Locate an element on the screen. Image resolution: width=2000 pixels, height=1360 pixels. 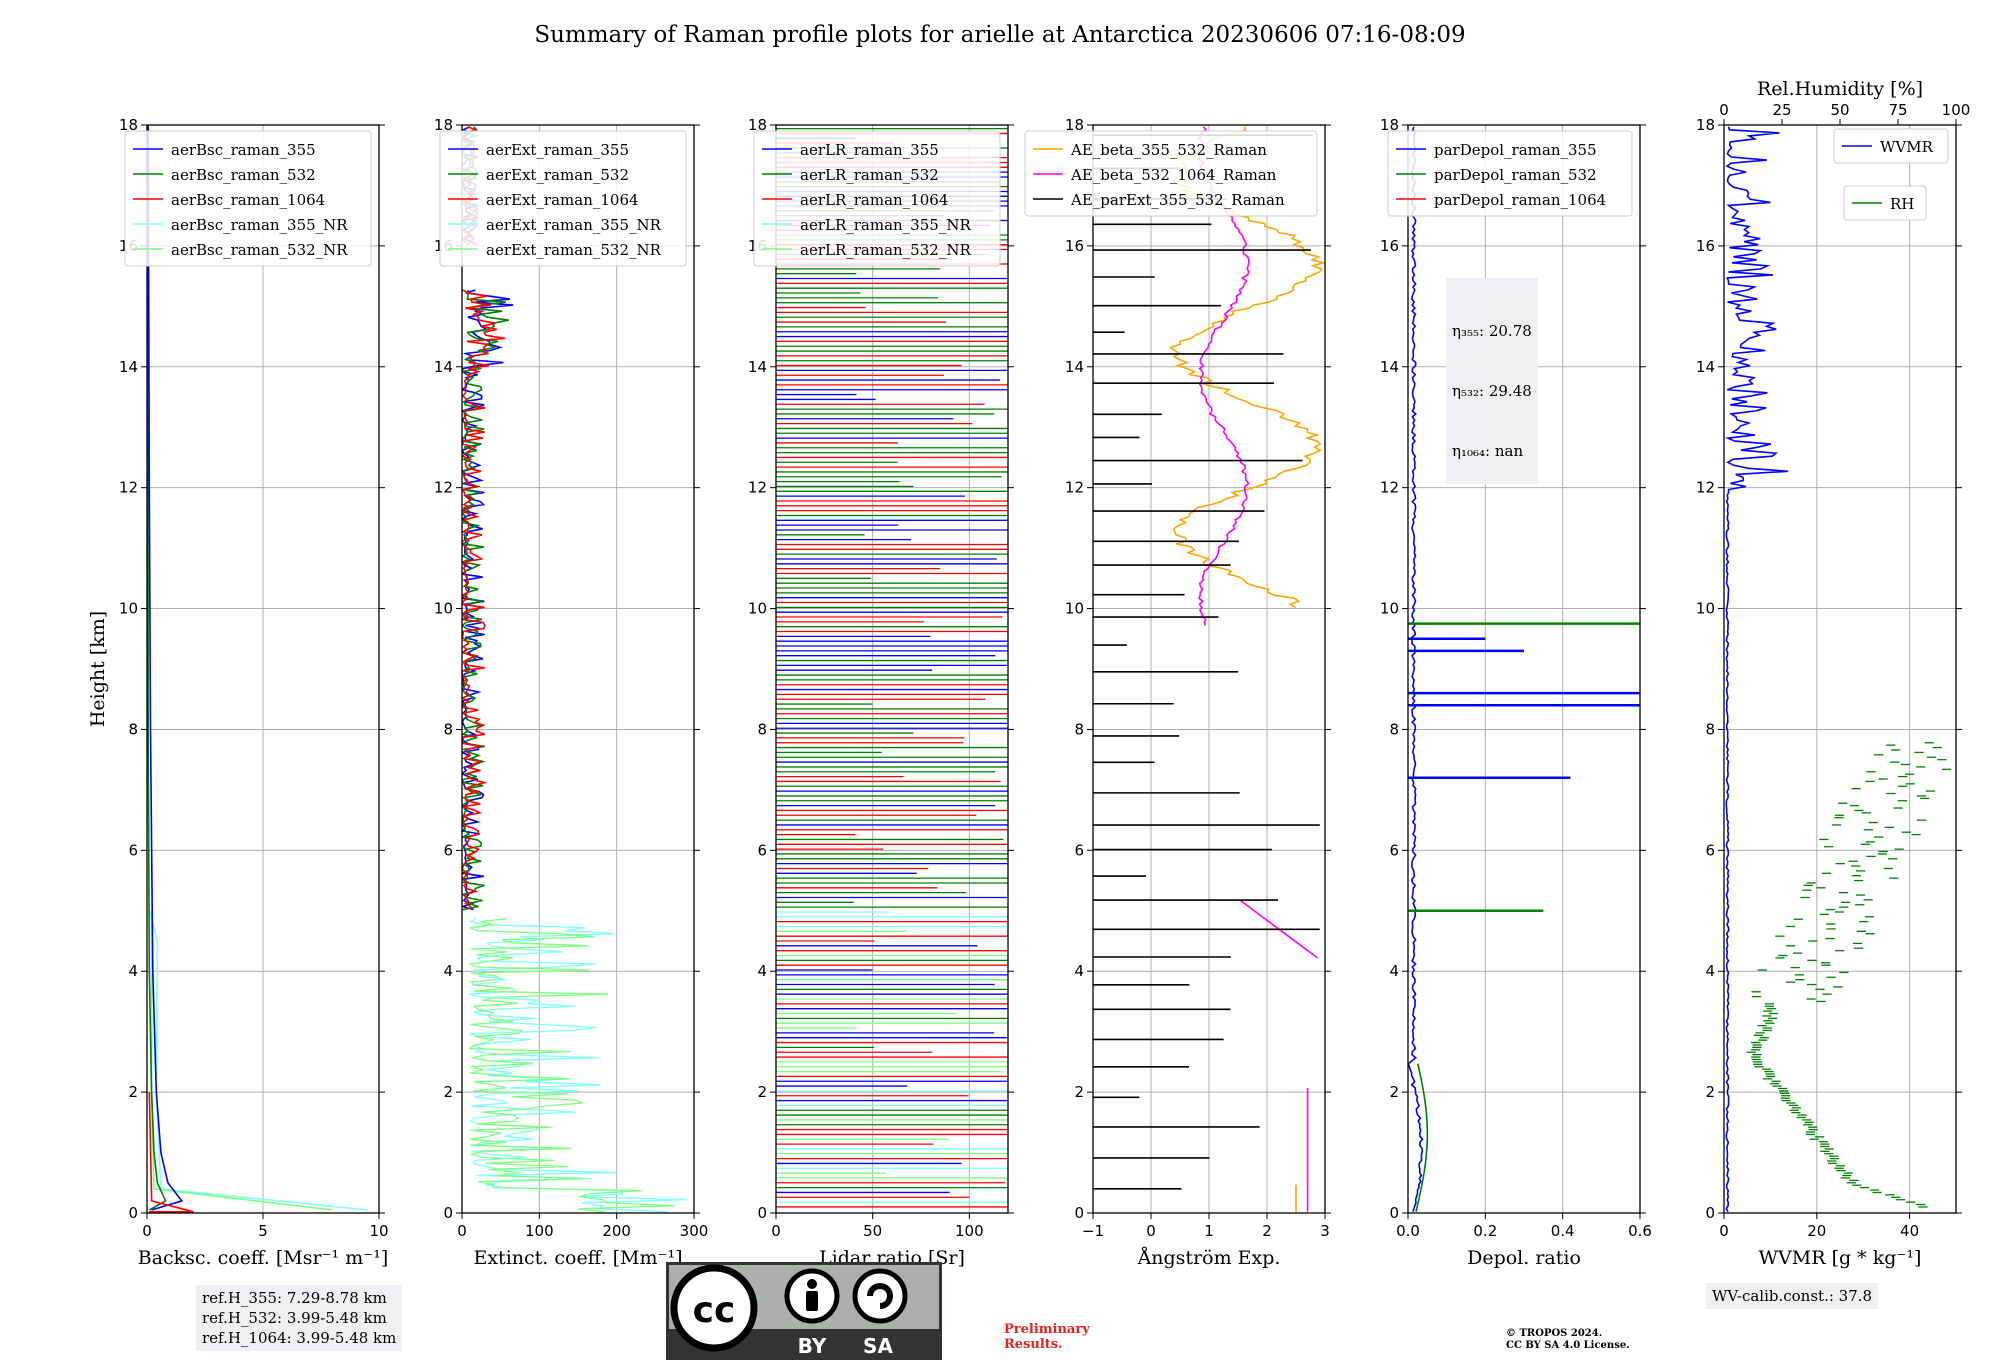
eta-1064: η₁₀₆₄: nan is located at coordinates (1488, 451).